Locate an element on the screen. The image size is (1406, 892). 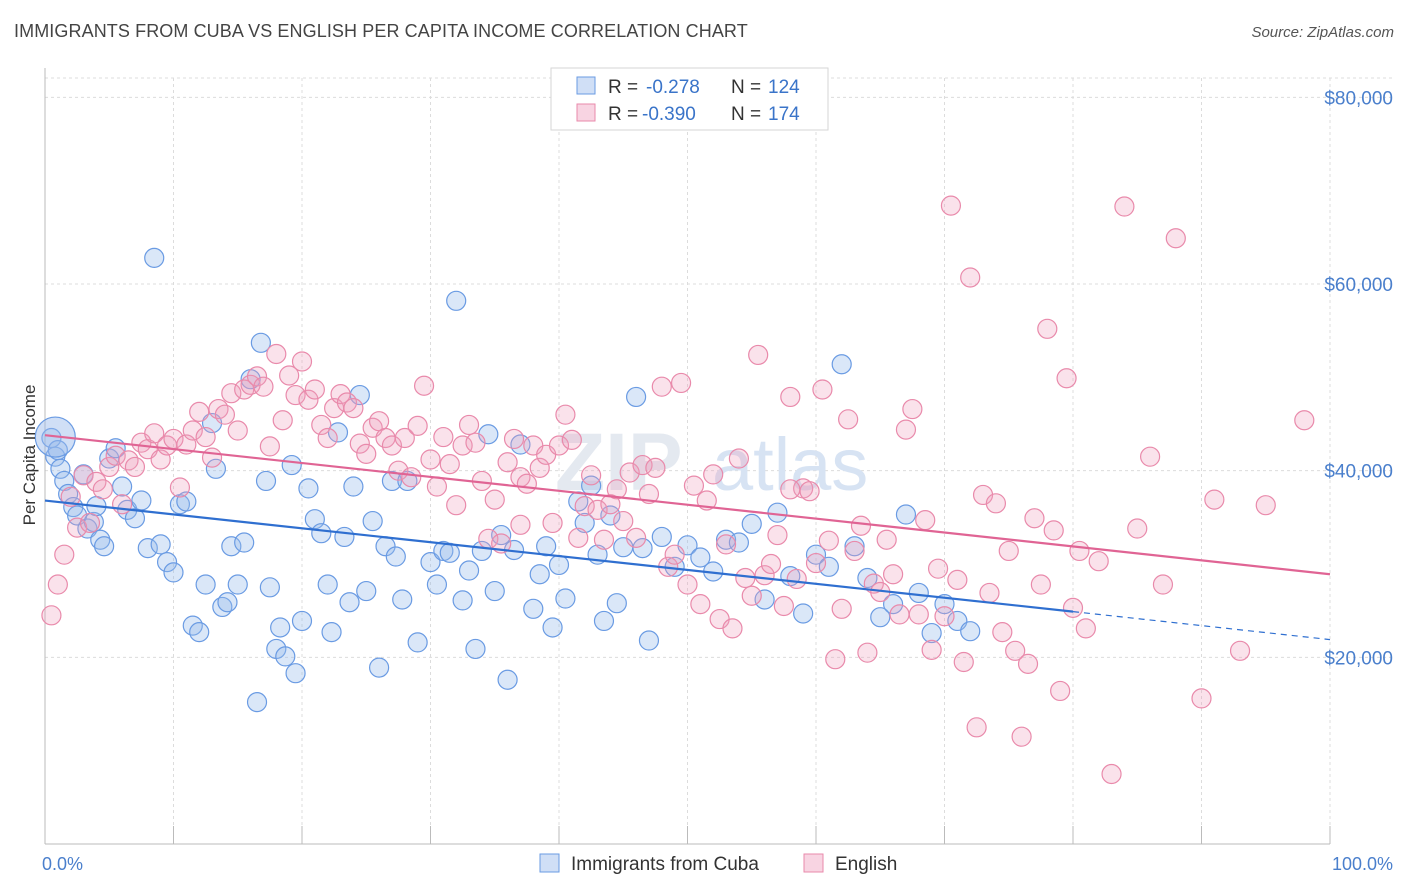
legend-n-value: 174 is located at coordinates (784, 114).